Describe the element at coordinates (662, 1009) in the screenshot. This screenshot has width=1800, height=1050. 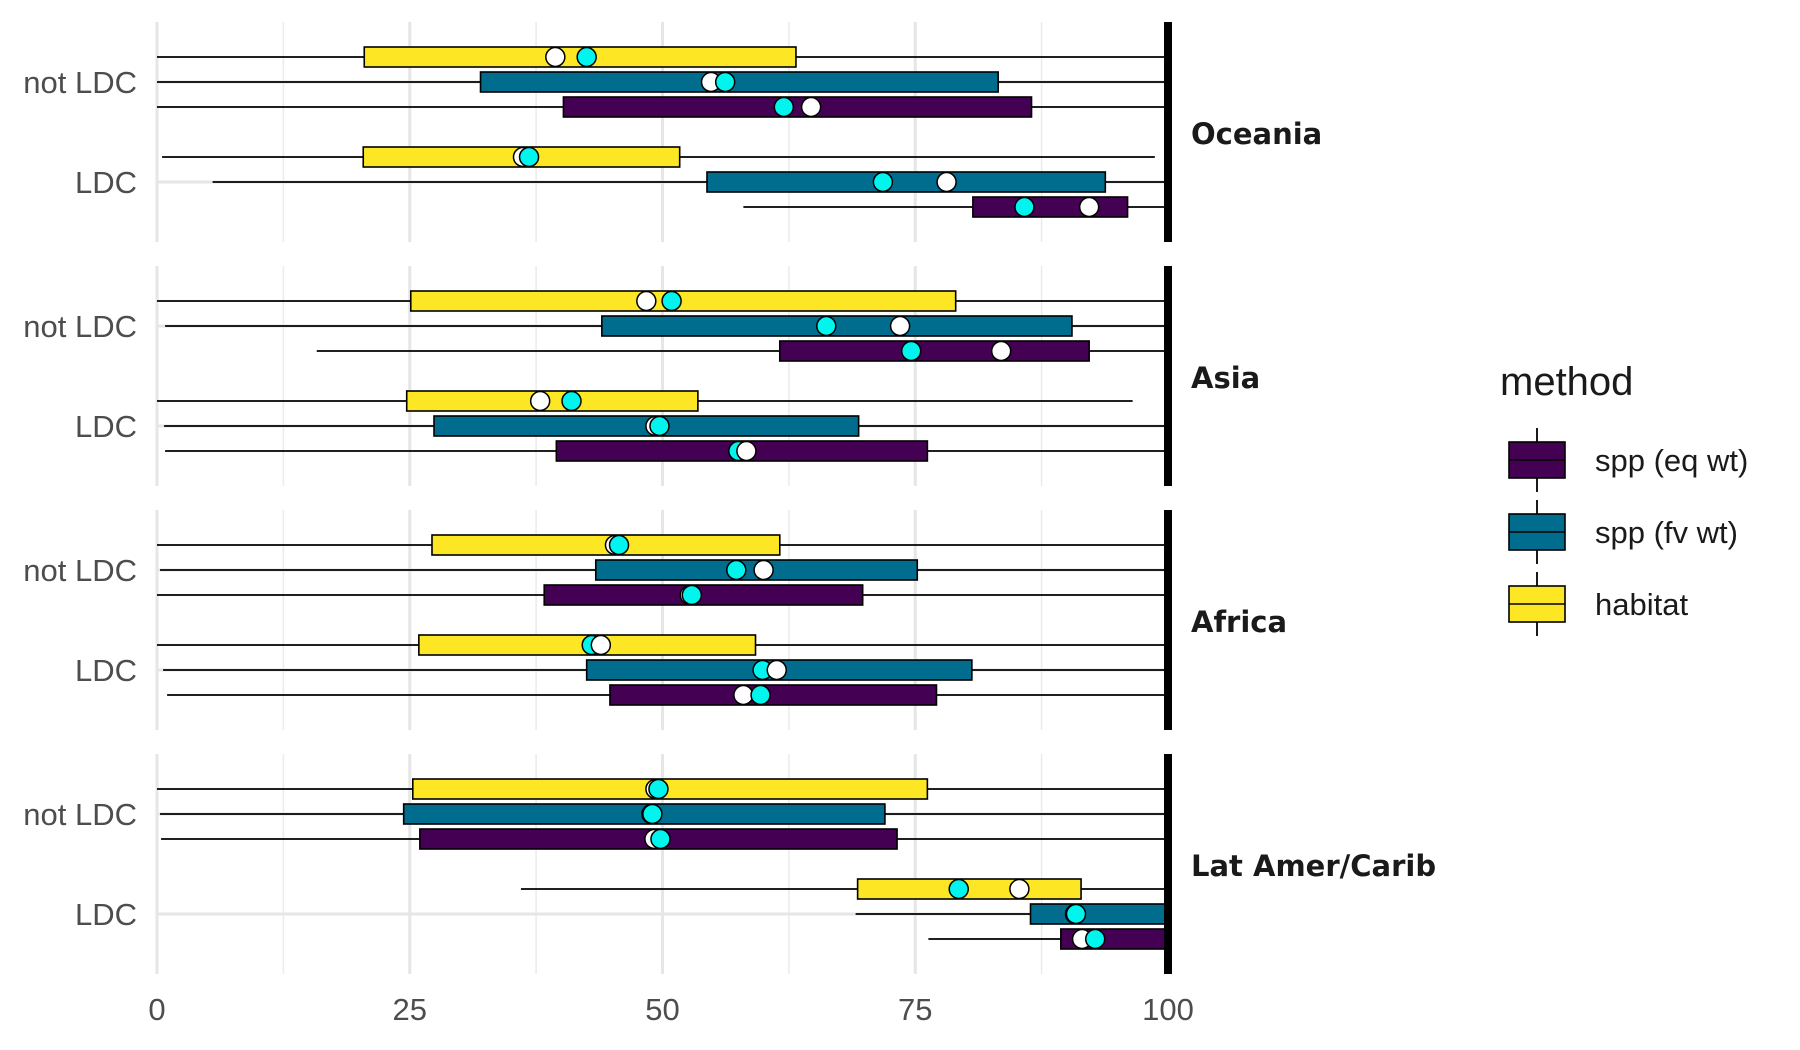
I see `x-tick-label: 50` at that location.